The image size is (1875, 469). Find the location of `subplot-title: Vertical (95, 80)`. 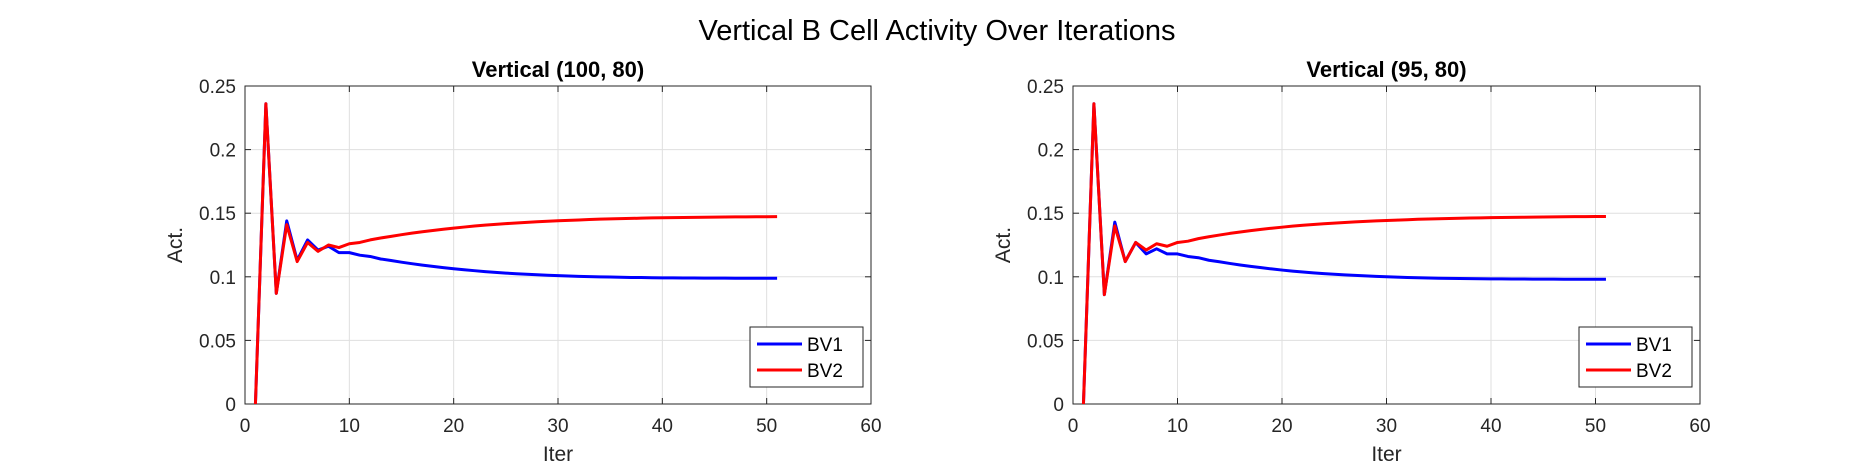

subplot-title: Vertical (95, 80) is located at coordinates (1386, 69).